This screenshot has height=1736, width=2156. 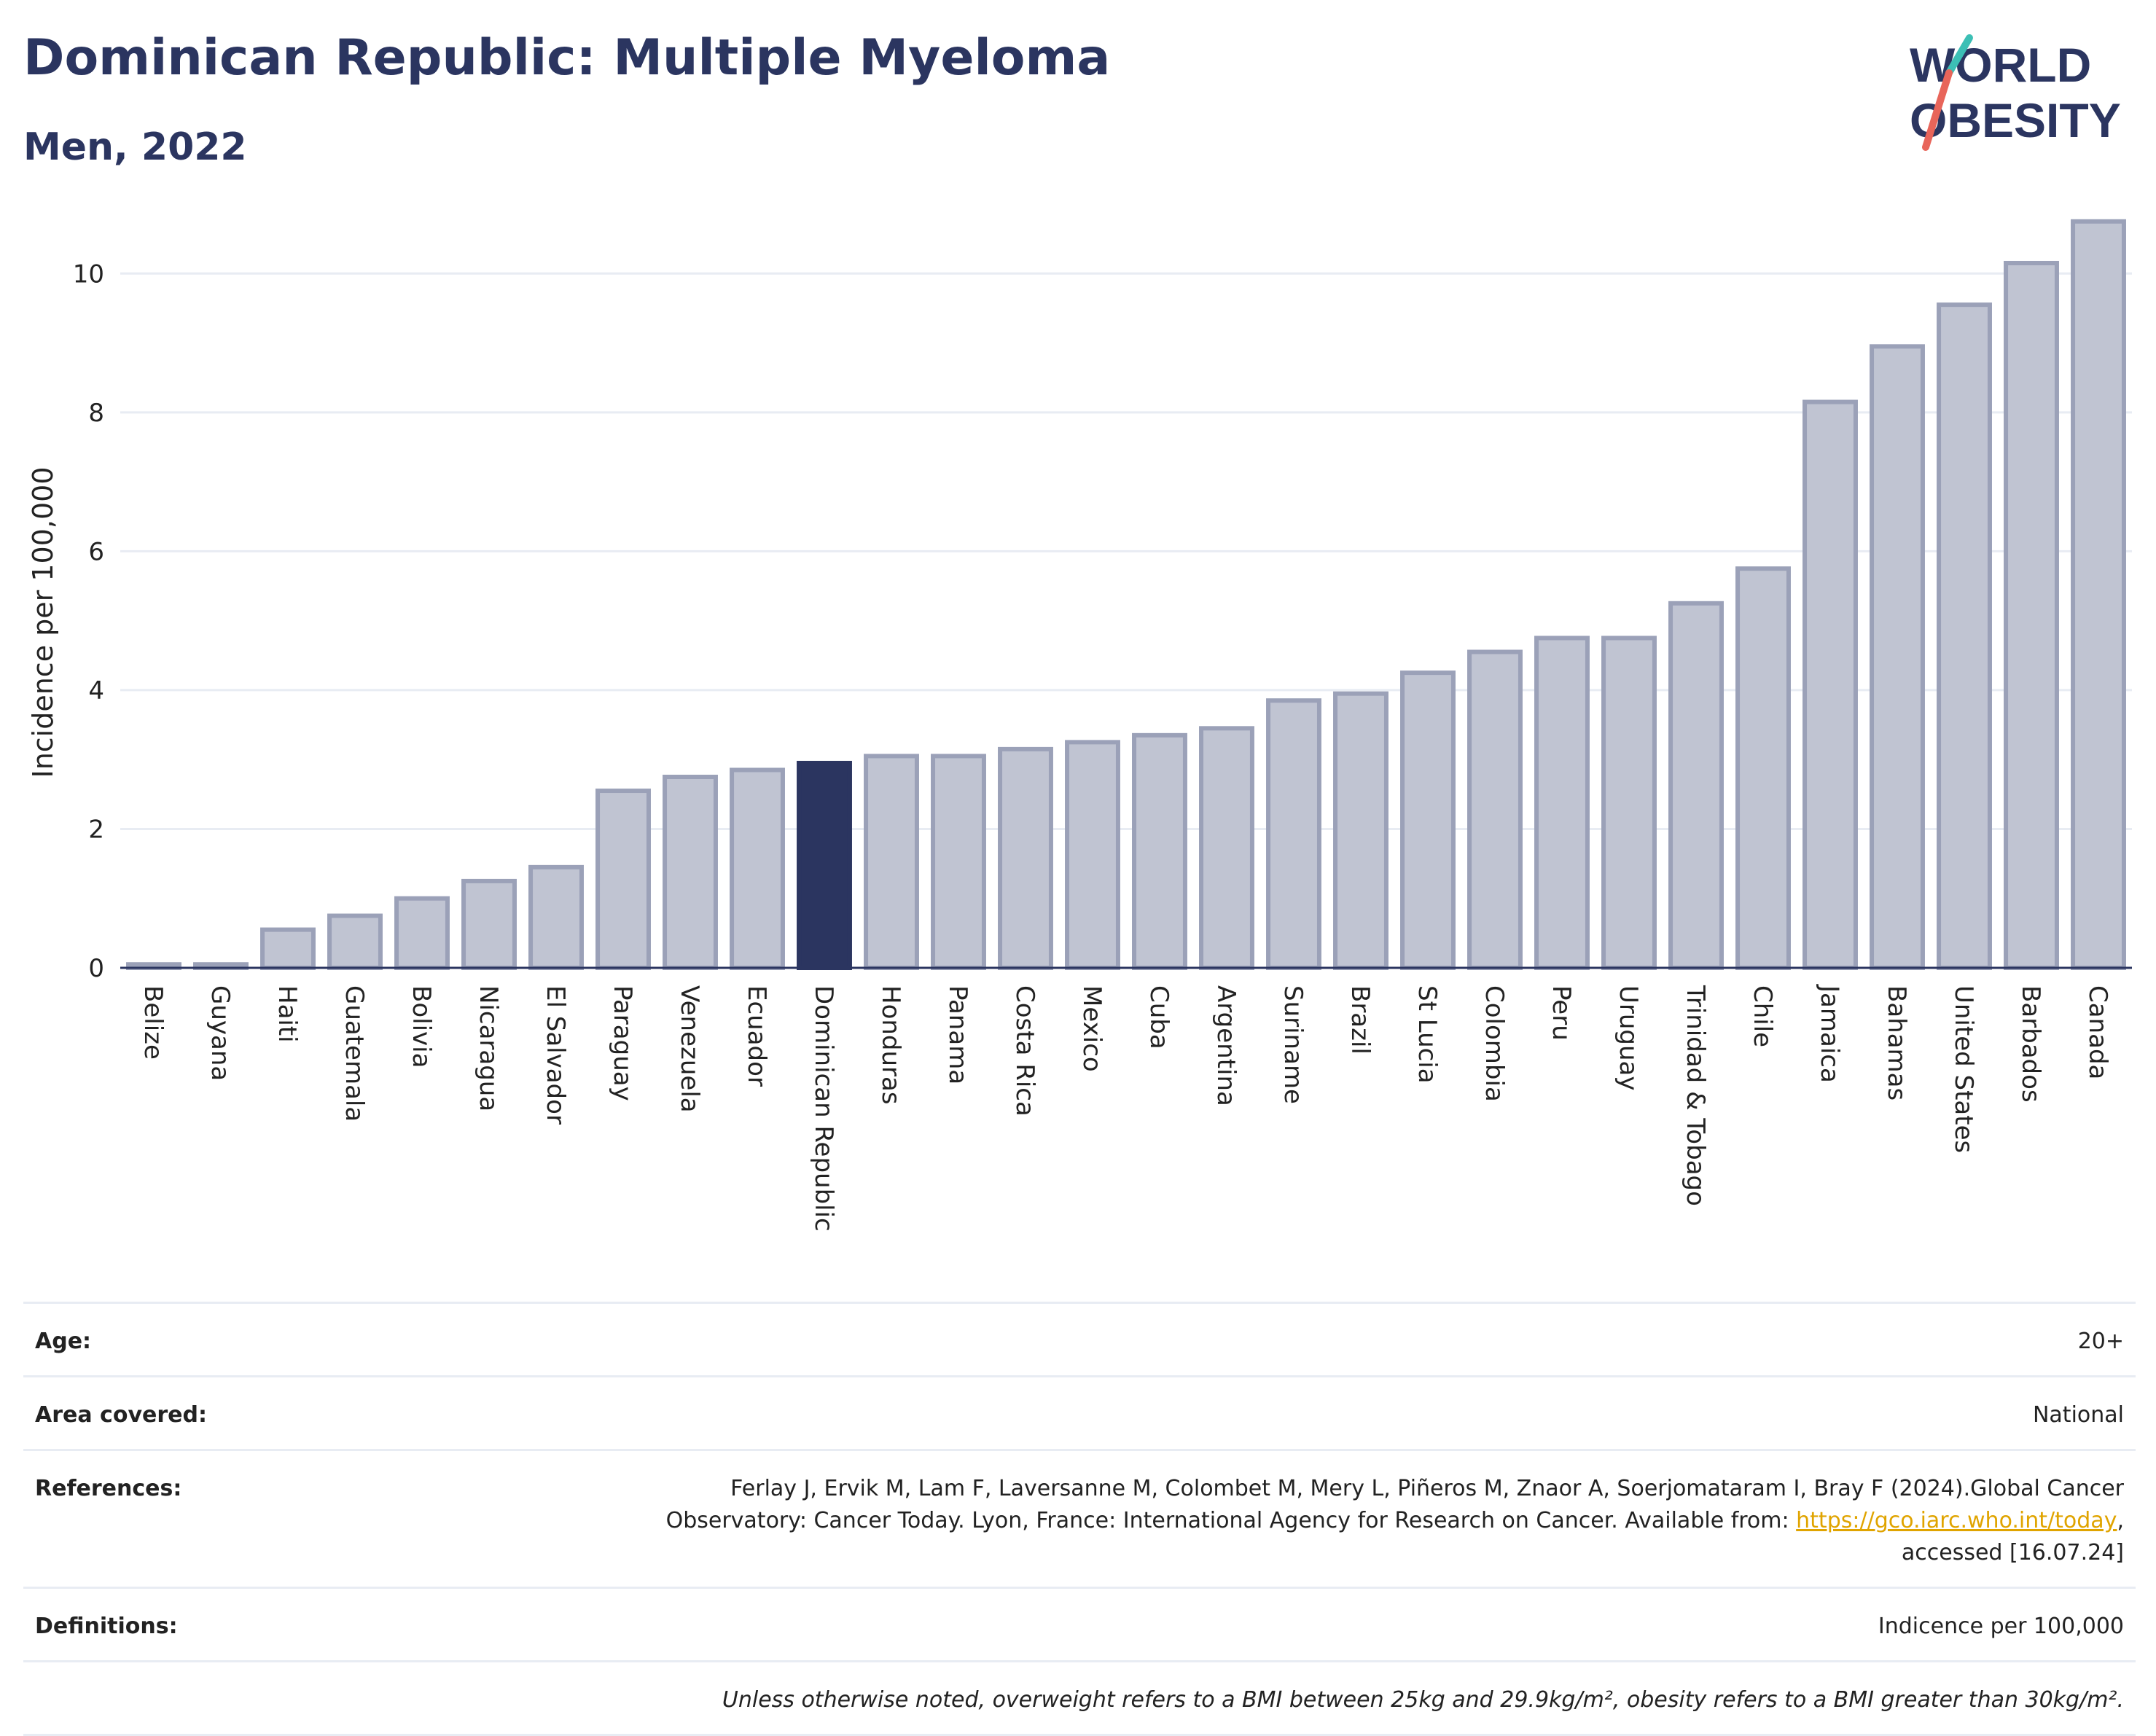 What do you see at coordinates (622, 1043) in the screenshot?
I see `x-tick-label: Paraguay` at bounding box center [622, 1043].